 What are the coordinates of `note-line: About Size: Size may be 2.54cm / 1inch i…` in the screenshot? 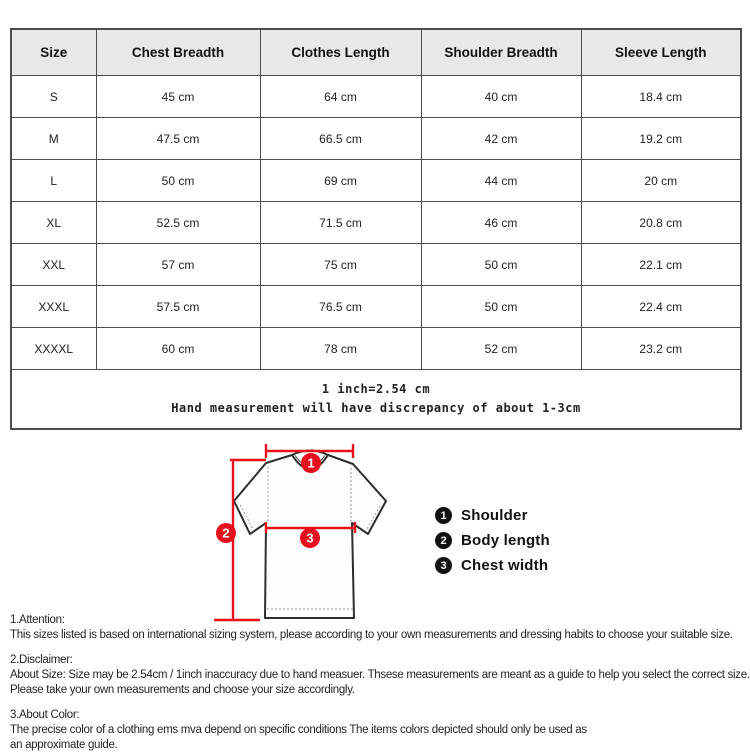 It's located at (380, 675).